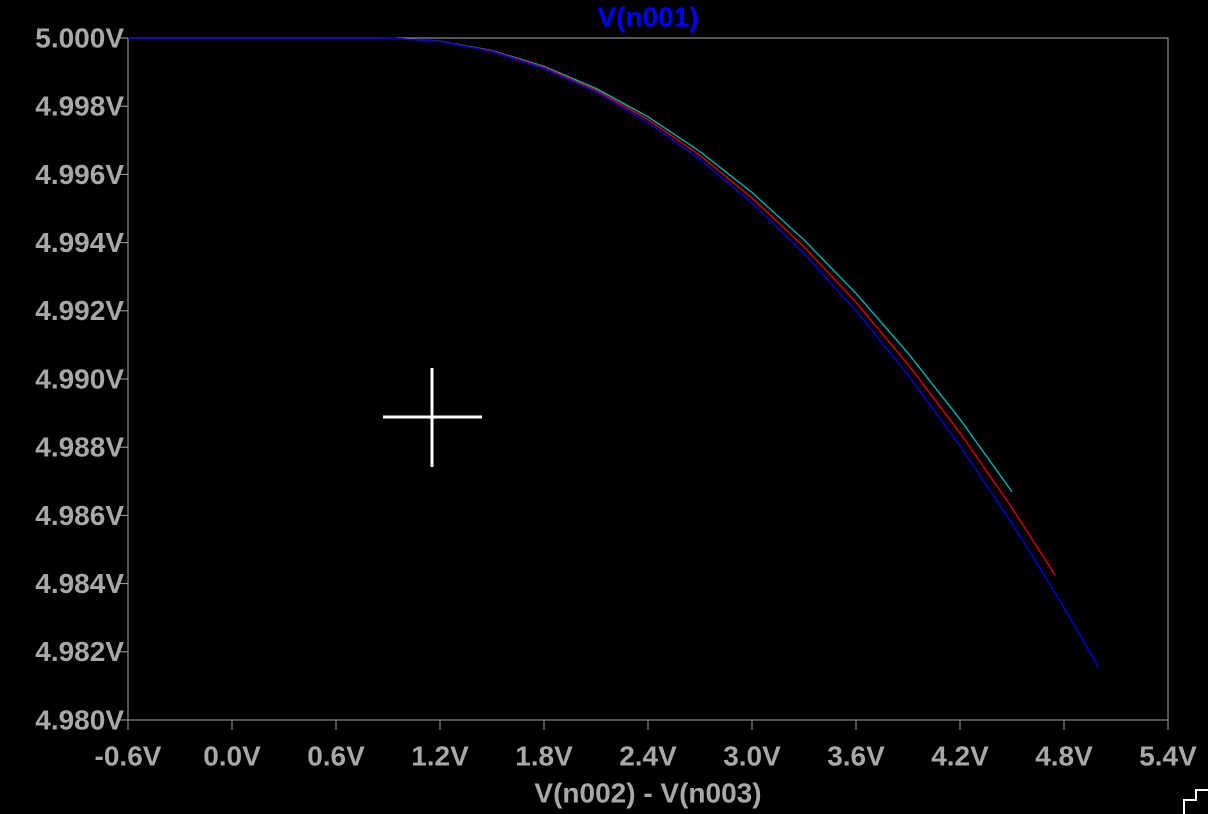  I want to click on y-tick-label: 4.982V, so click(79, 651).